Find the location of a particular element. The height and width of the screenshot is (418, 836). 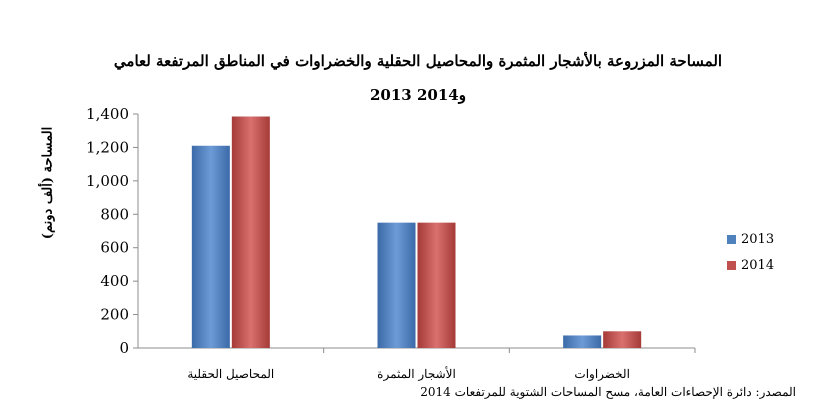

y-tick-label: 200 is located at coordinates (114, 315).